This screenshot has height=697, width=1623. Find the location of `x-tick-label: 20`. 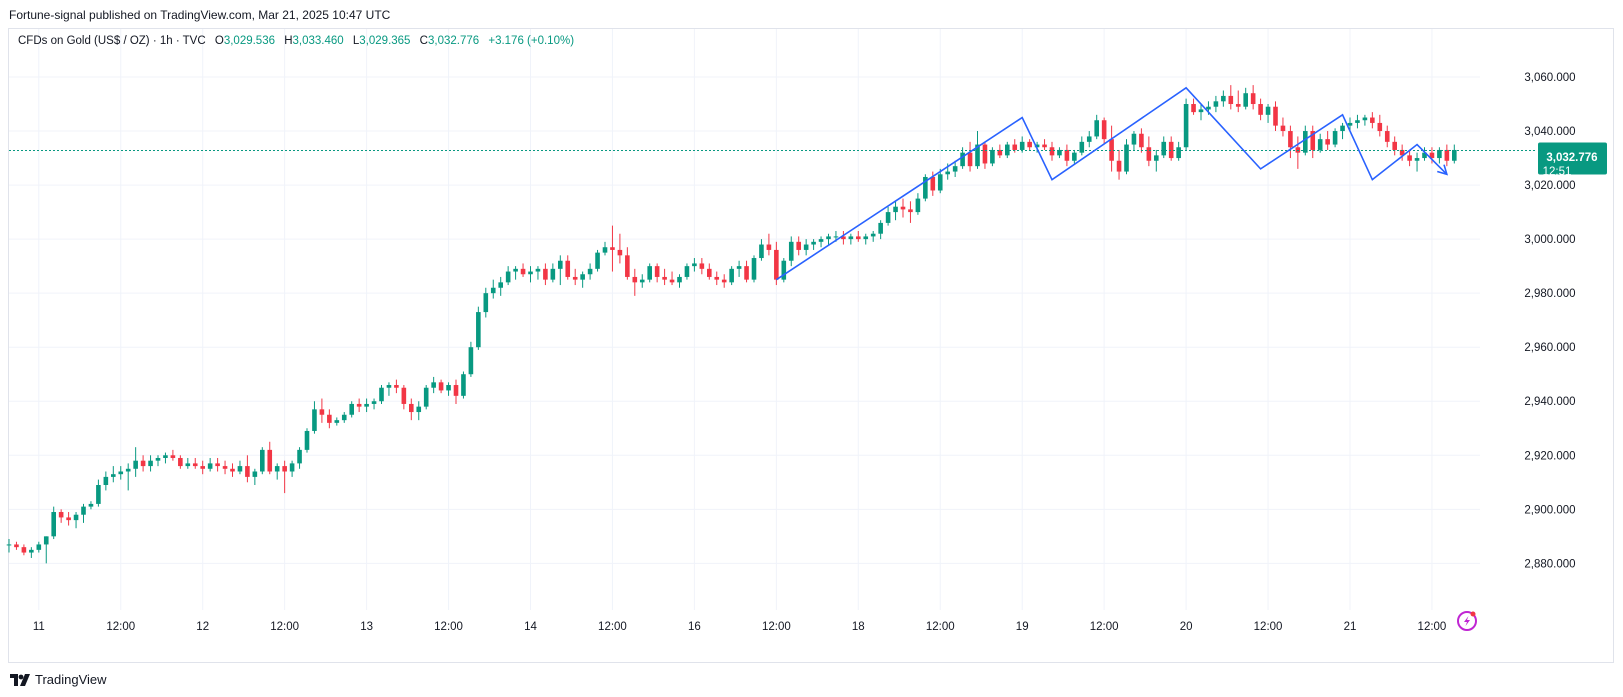

x-tick-label: 20 is located at coordinates (1186, 627).